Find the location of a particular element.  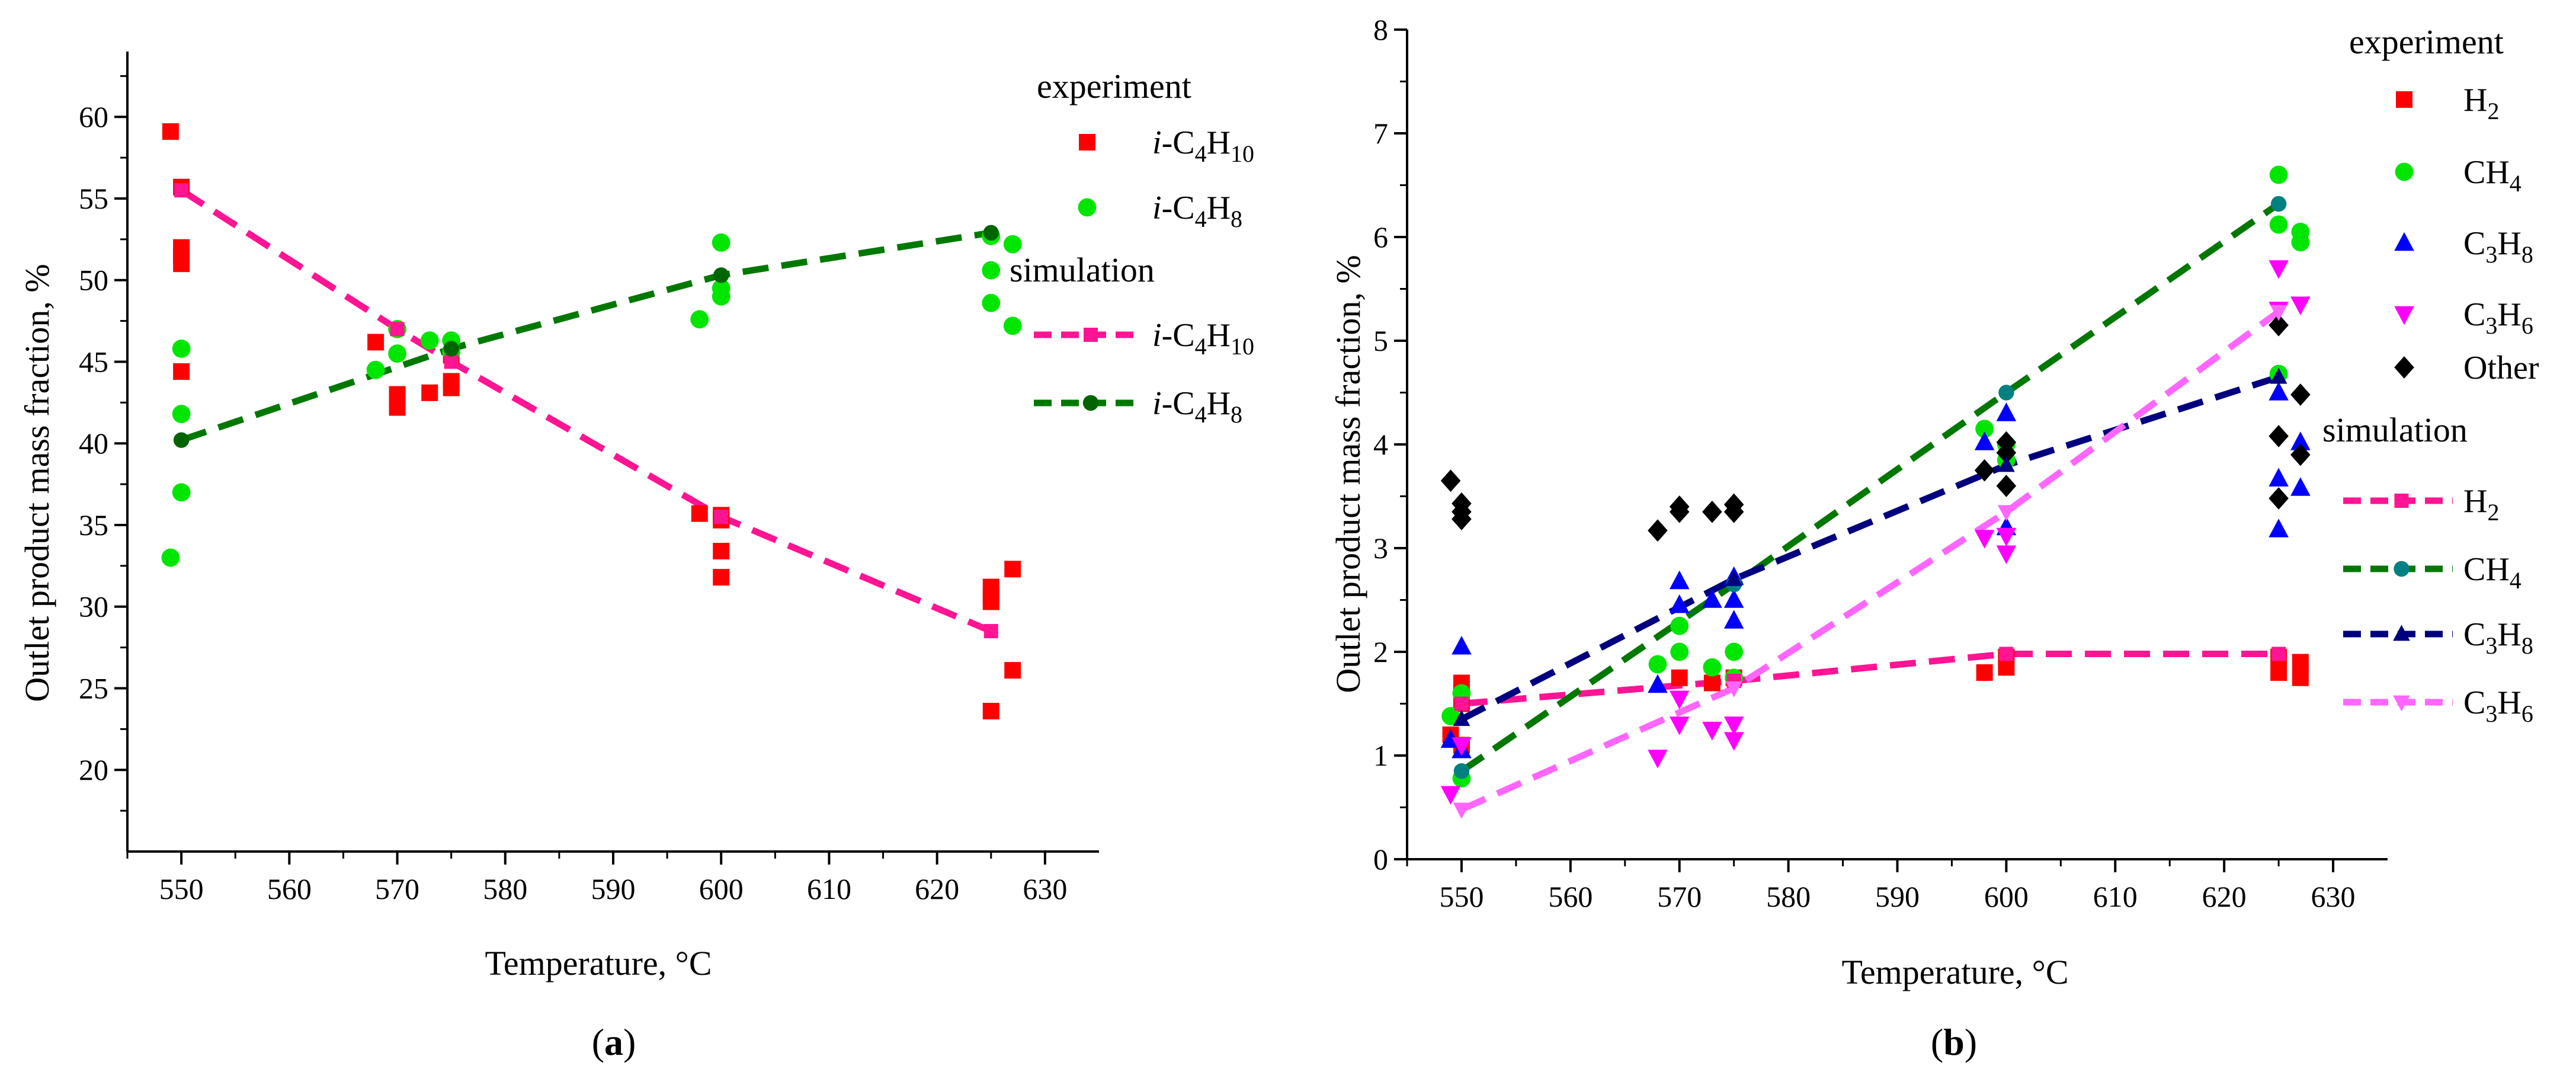

legend-label-simulation-h2: H2 is located at coordinates (2481, 504).